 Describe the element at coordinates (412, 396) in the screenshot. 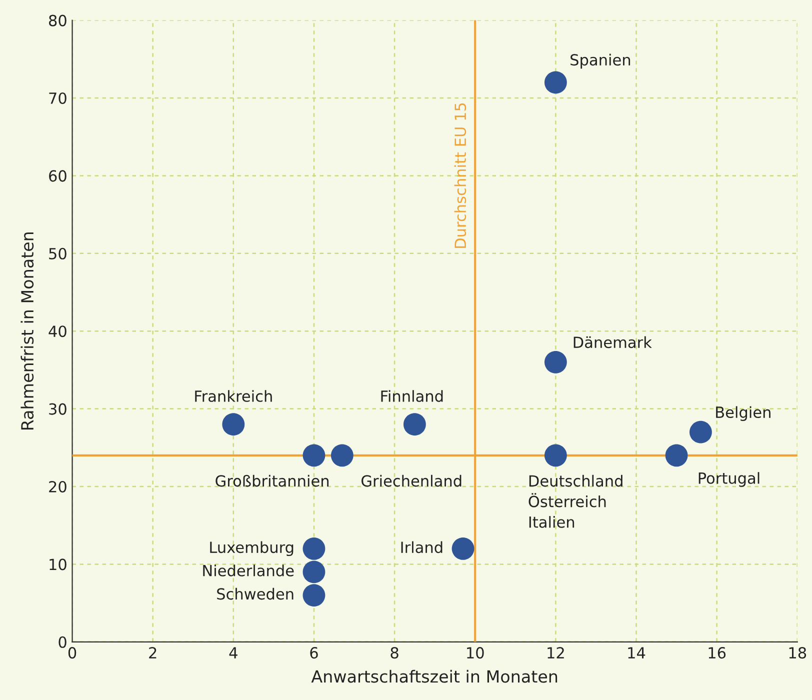

I see `annotation: Finnland` at that location.